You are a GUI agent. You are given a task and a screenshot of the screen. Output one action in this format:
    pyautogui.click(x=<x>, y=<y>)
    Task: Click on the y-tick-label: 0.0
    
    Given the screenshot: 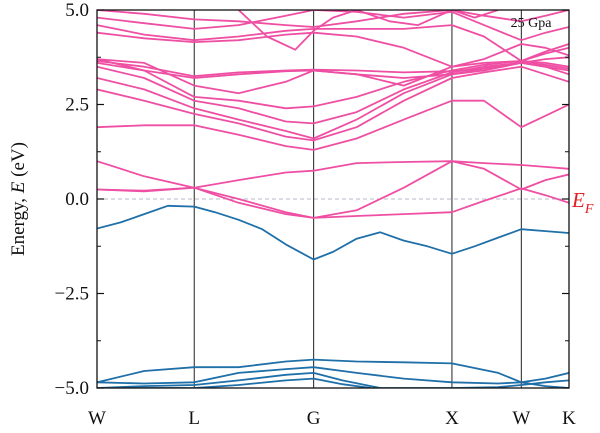 What is the action you would take?
    pyautogui.click(x=77, y=199)
    